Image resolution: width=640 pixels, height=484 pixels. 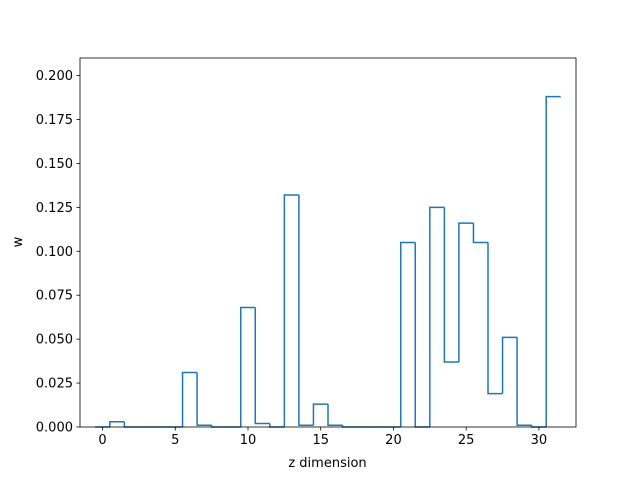 I want to click on y-tick-label: 0.200, so click(x=54, y=76).